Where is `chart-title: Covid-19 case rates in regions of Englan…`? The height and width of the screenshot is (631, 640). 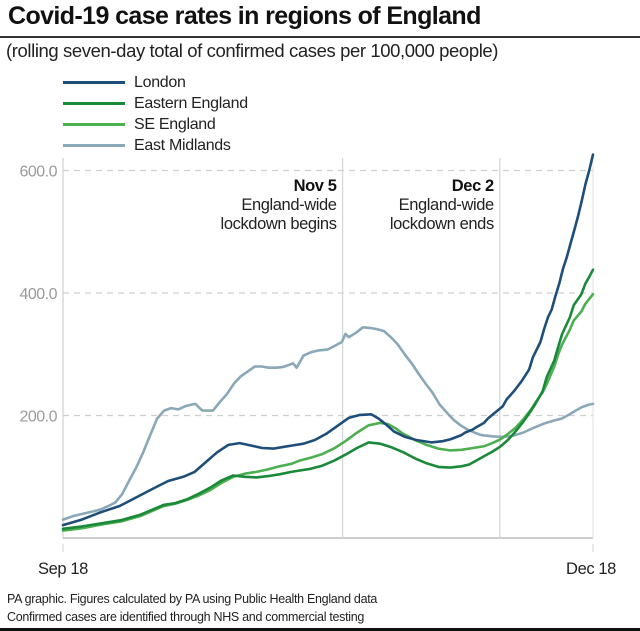
chart-title: Covid-19 case rates in regions of Englan… is located at coordinates (244, 16).